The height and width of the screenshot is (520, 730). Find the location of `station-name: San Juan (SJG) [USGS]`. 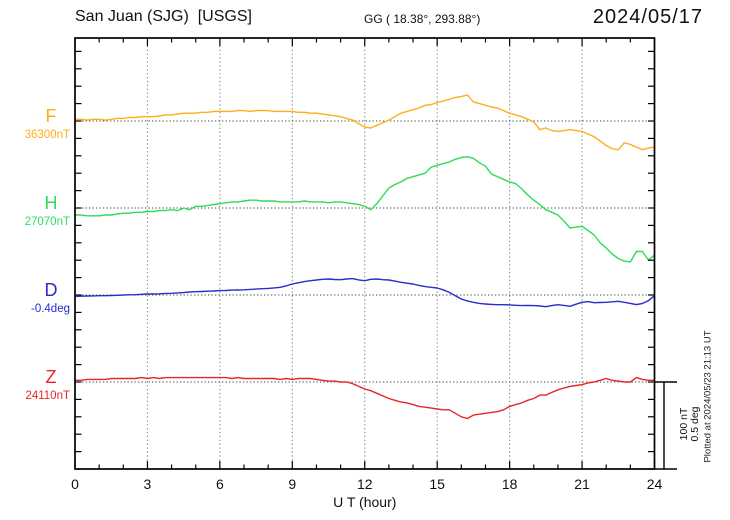

station-name: San Juan (SJG) [USGS] is located at coordinates (163, 16).